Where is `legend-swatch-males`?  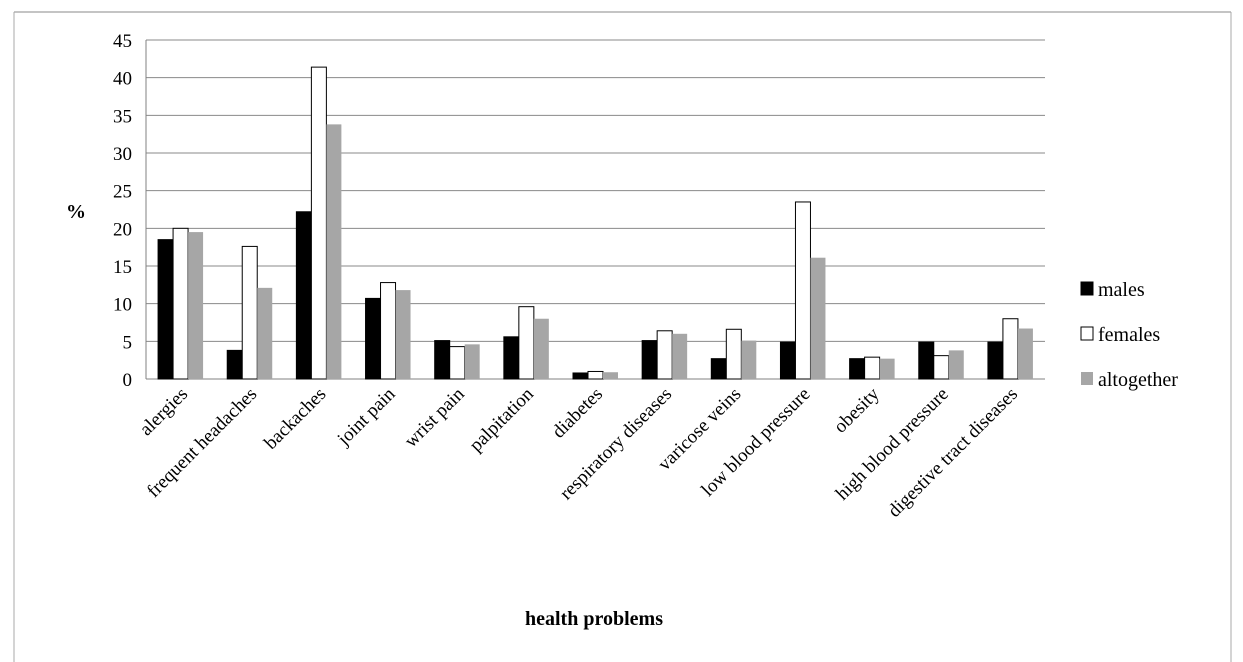
legend-swatch-males is located at coordinates (1087, 288).